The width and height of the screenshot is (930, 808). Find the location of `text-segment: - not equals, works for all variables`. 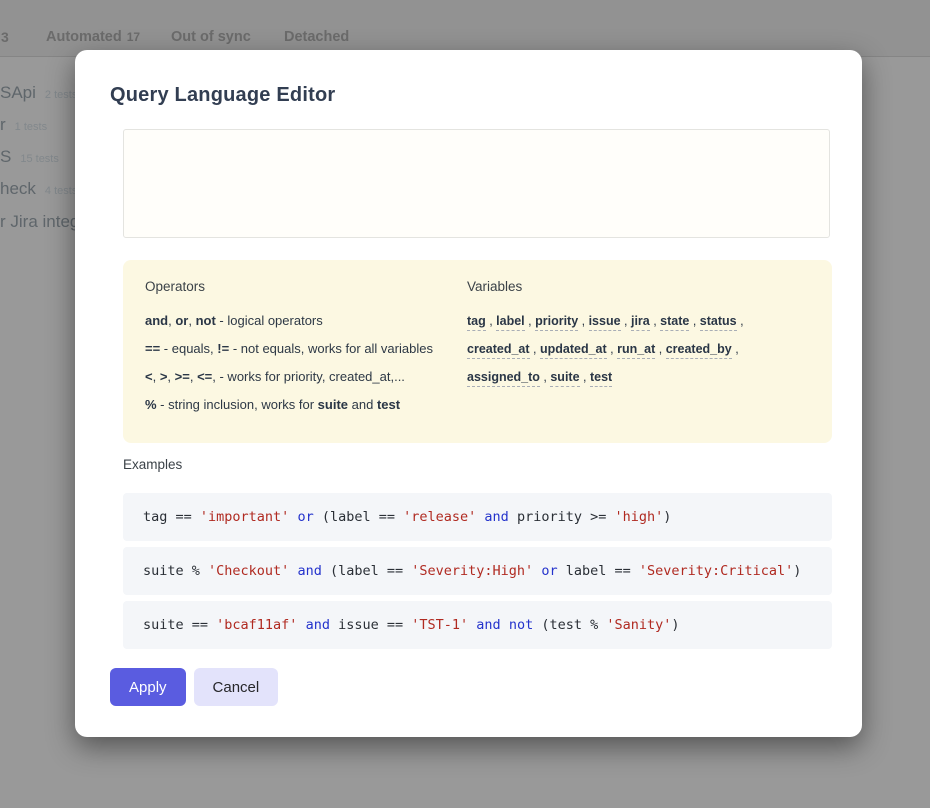

text-segment: - not equals, works for all variables is located at coordinates (331, 348).